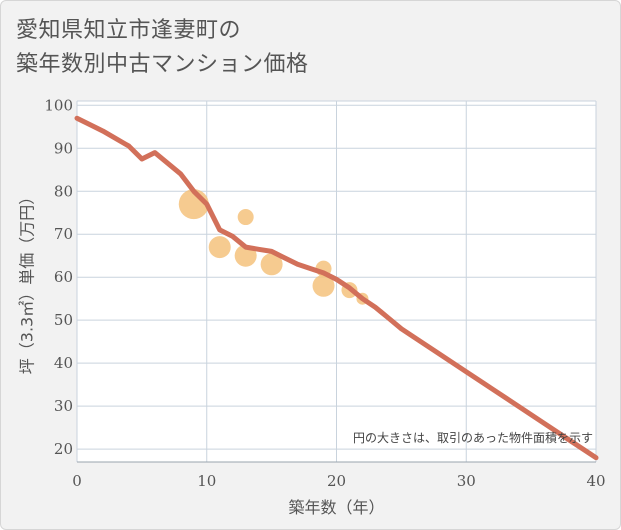  Describe the element at coordinates (63, 363) in the screenshot. I see `y-tick-label: 40` at that location.